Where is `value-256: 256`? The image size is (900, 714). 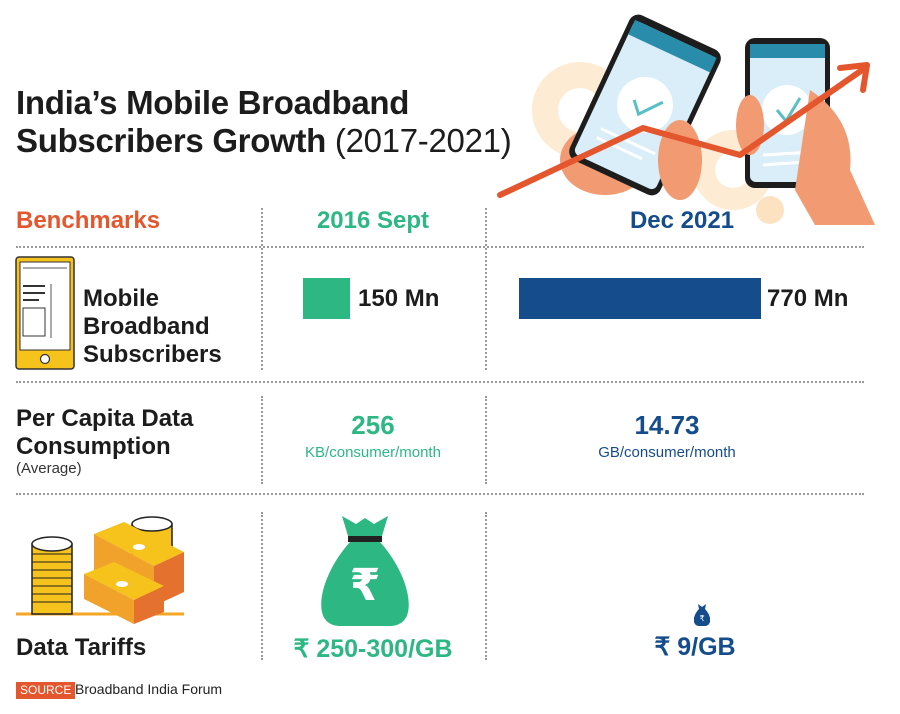
value-256: 256 is located at coordinates (373, 425).